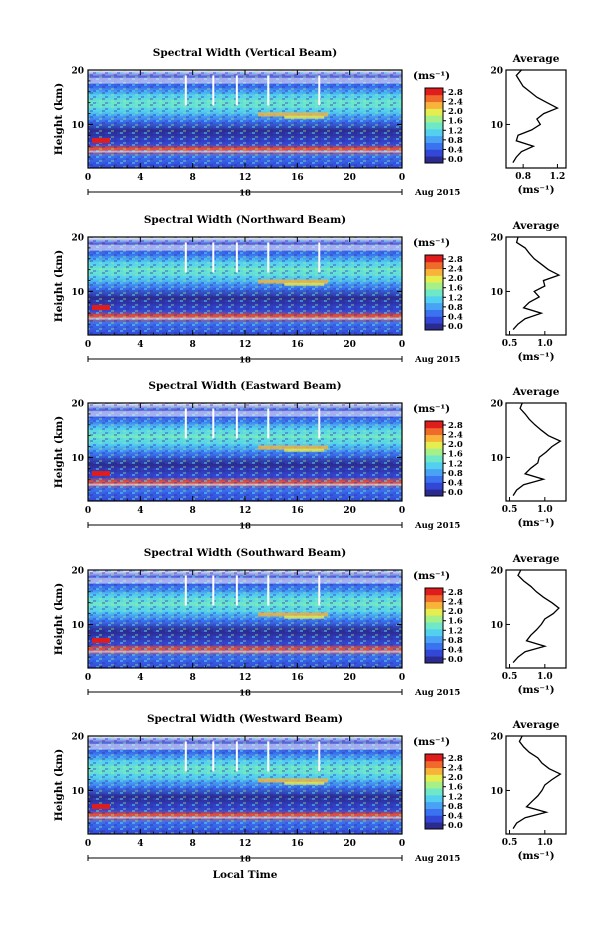 The width and height of the screenshot is (616, 929). Describe the element at coordinates (193, 345) in the screenshot. I see `x-tick-label: 8` at that location.